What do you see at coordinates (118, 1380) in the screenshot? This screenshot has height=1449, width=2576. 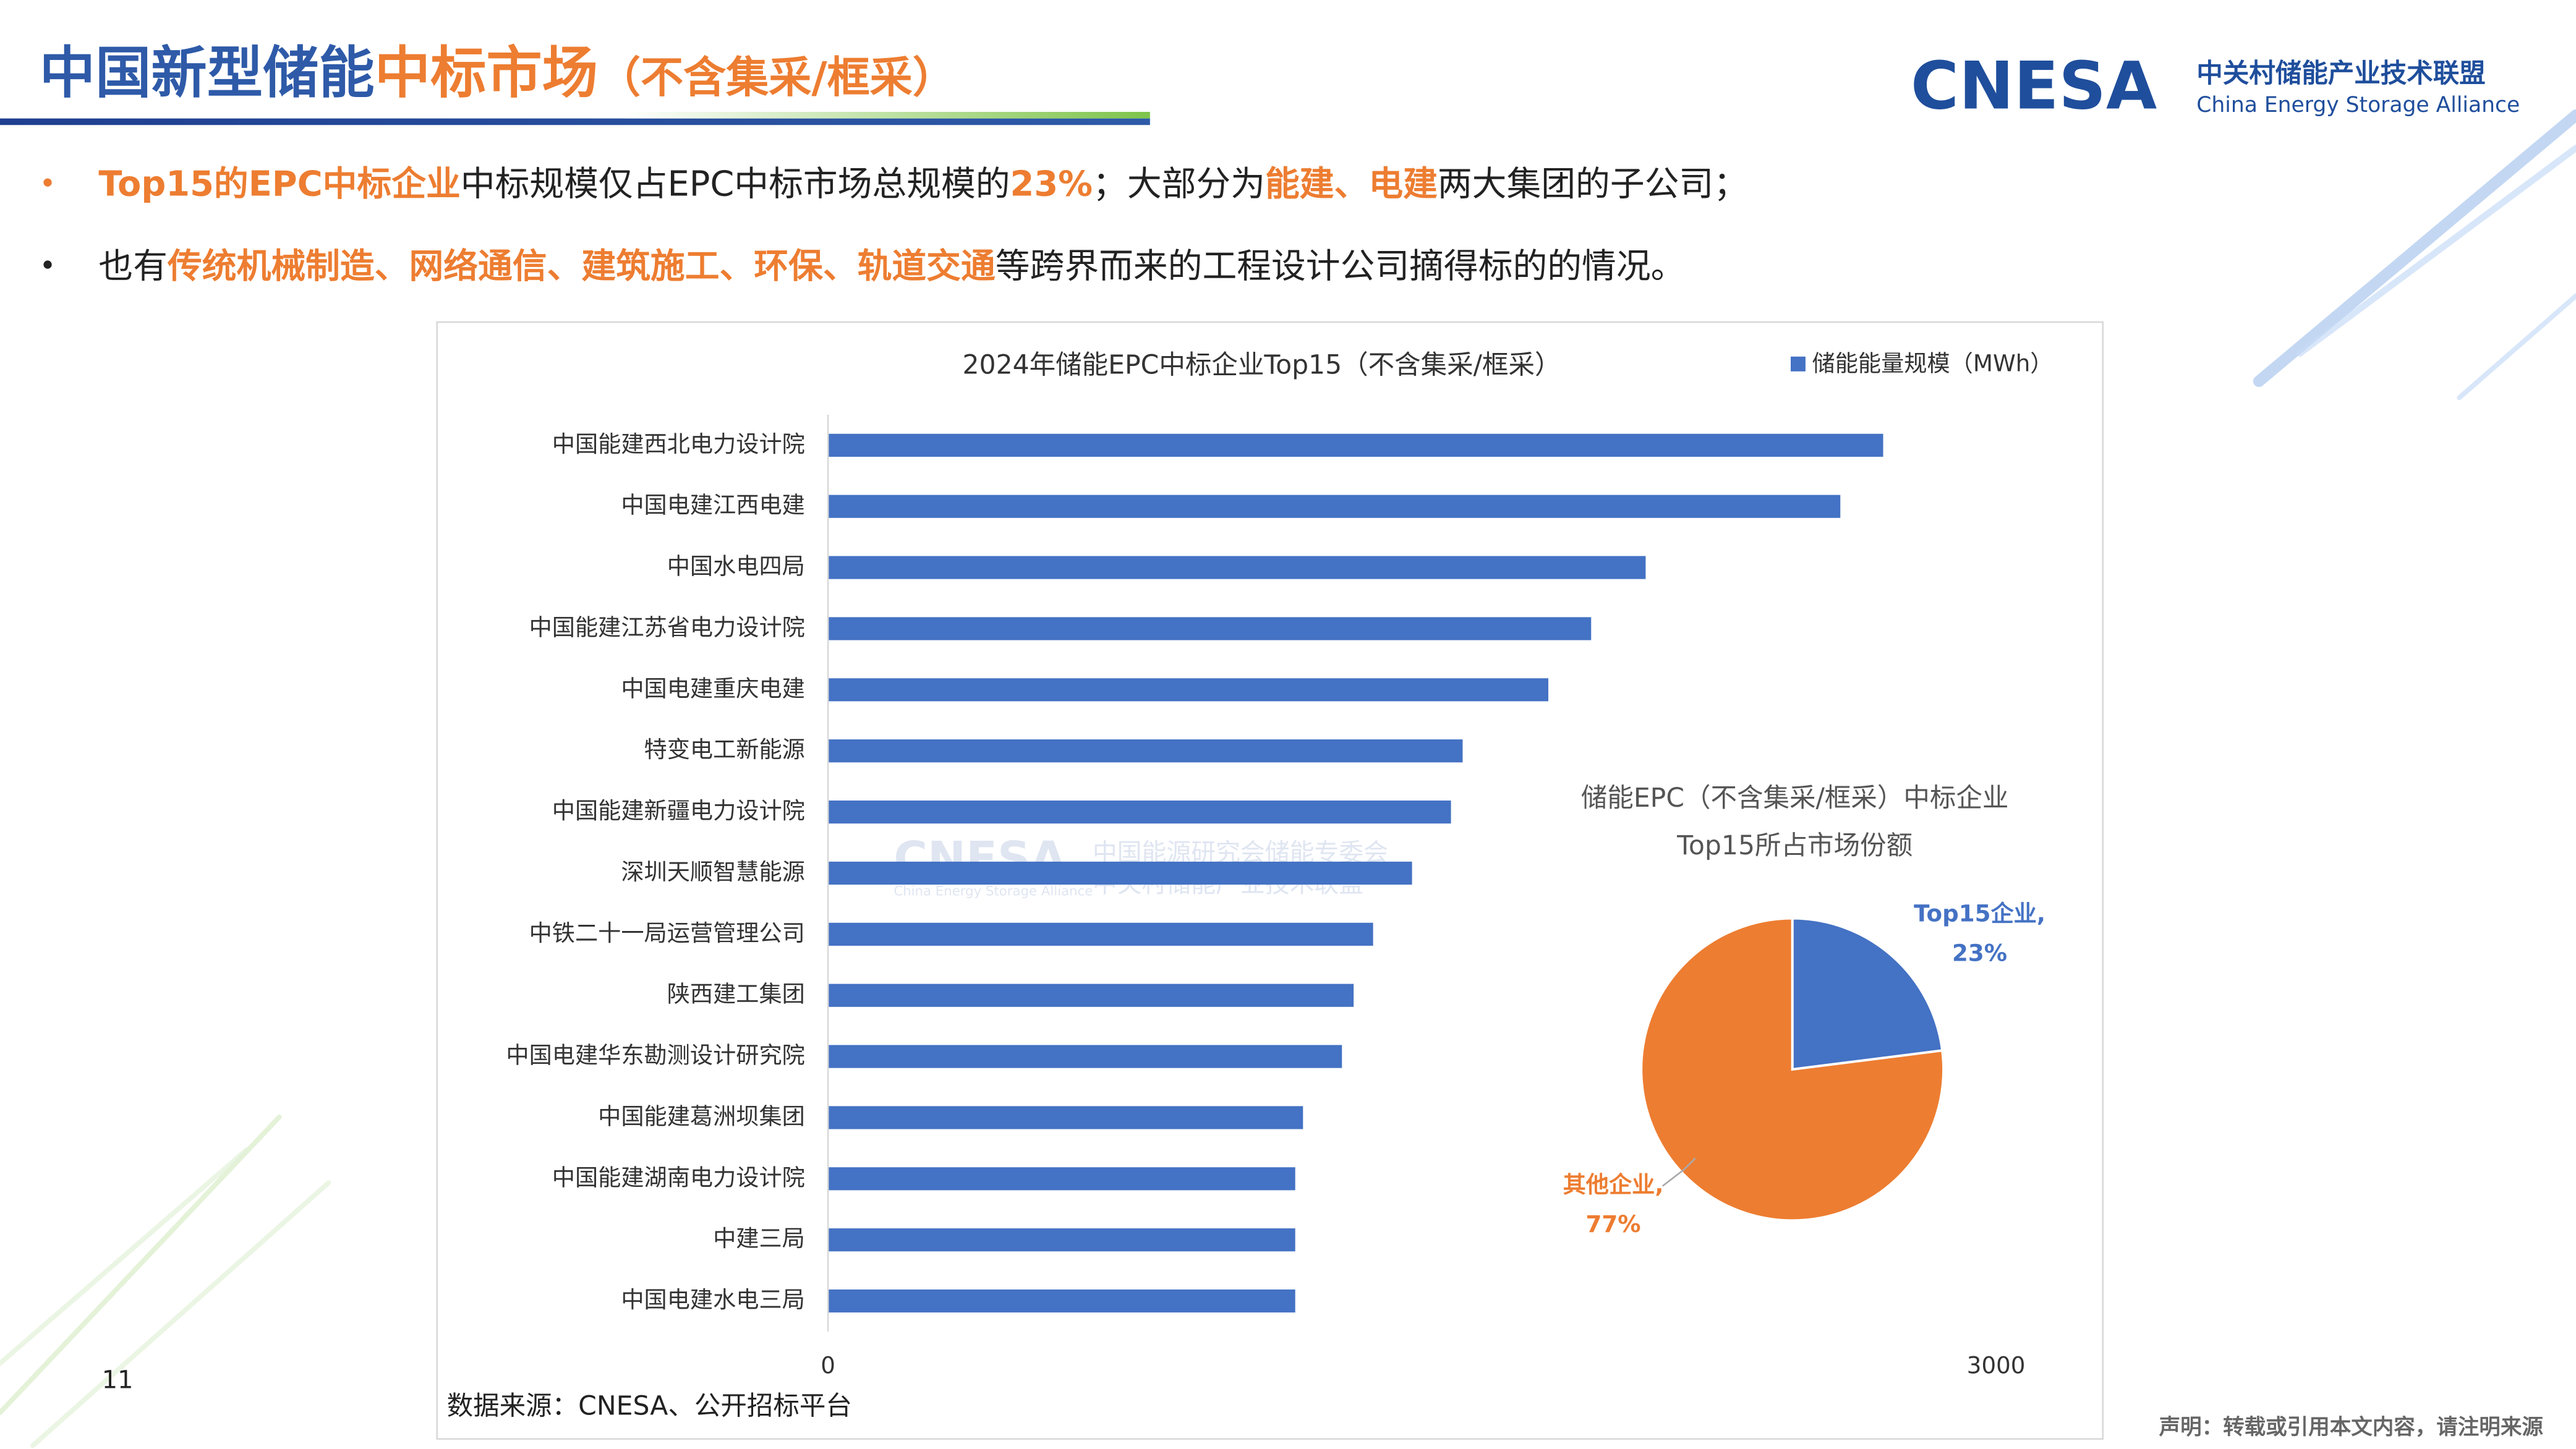 I see `page-number: 11` at bounding box center [118, 1380].